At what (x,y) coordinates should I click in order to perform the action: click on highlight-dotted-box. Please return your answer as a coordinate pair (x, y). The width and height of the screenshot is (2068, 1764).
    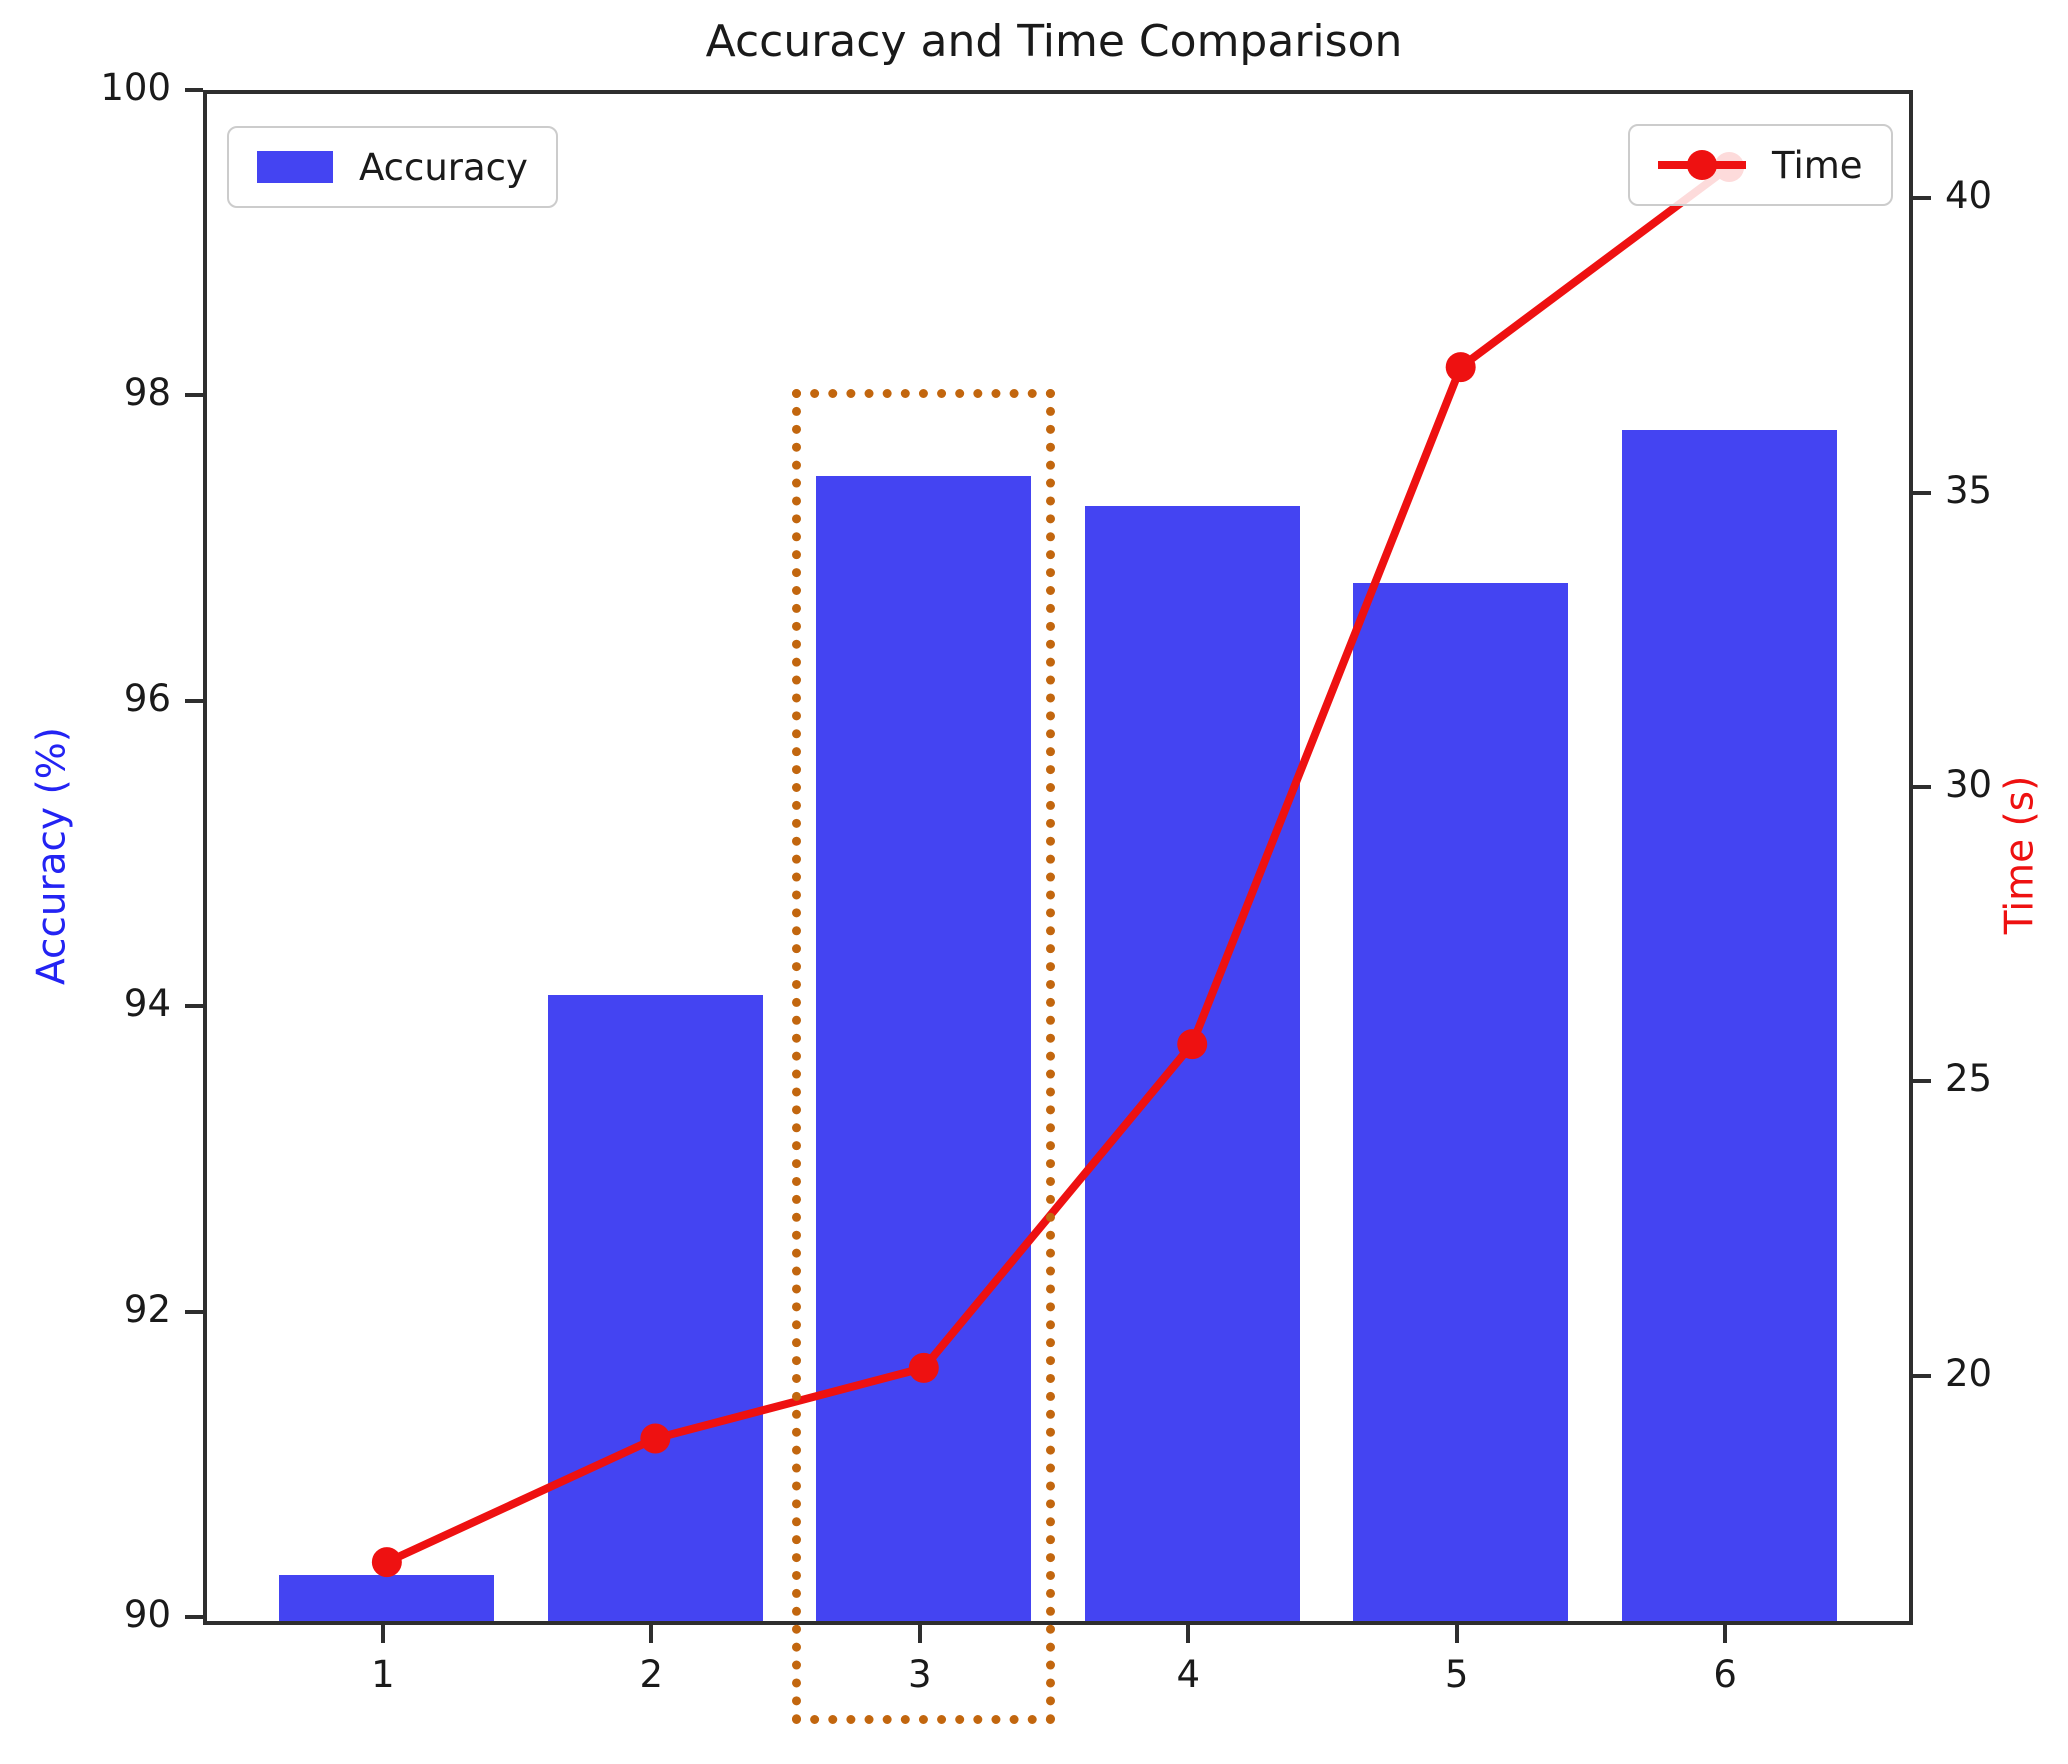
    Looking at the image, I should click on (924, 1056).